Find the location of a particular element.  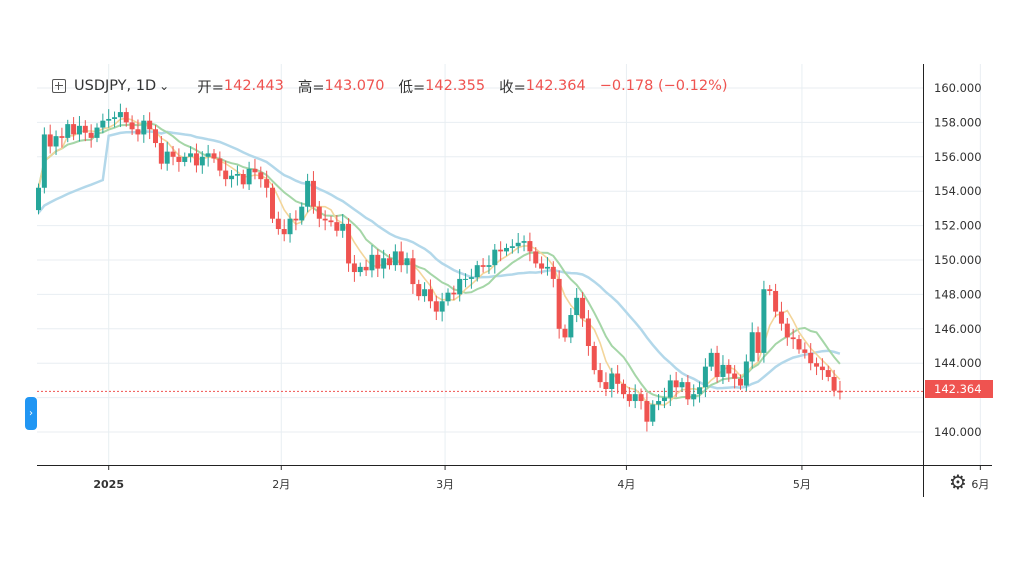

y-tick-label: 150.000 is located at coordinates (958, 260).